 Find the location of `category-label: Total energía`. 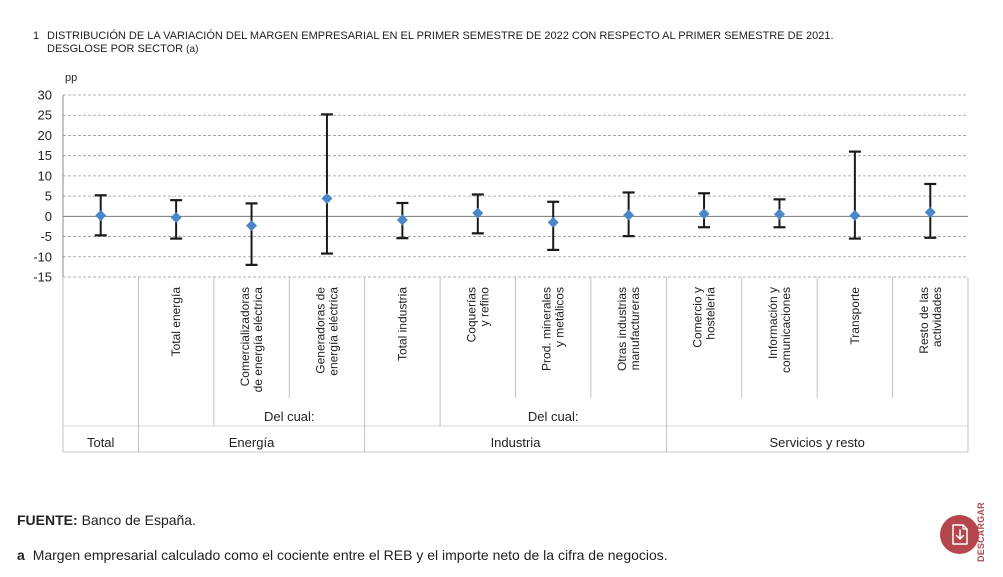

category-label: Total energía is located at coordinates (176, 322).